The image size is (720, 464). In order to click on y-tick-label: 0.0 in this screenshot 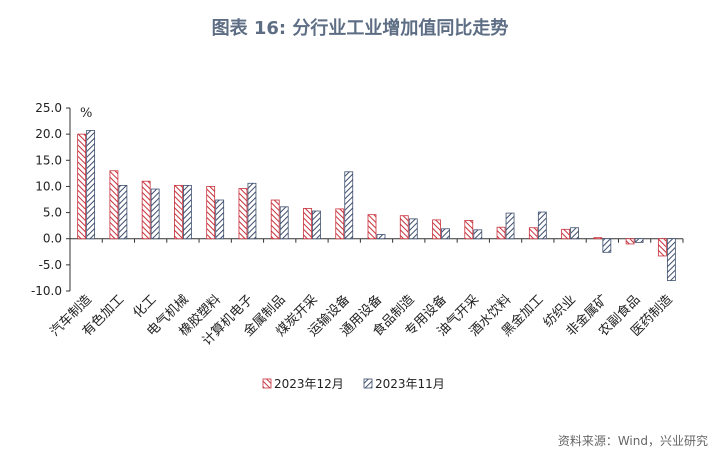, I will do `click(52, 239)`.